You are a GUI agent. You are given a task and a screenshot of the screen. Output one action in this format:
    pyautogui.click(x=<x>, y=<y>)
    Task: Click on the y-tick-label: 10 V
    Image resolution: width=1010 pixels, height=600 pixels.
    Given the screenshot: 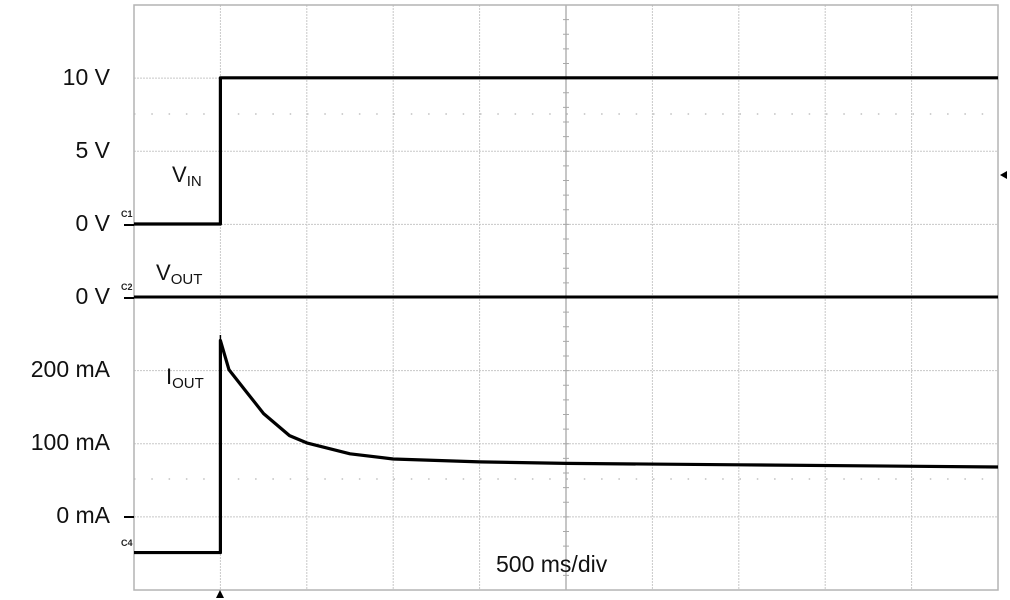 What is the action you would take?
    pyautogui.click(x=86, y=77)
    